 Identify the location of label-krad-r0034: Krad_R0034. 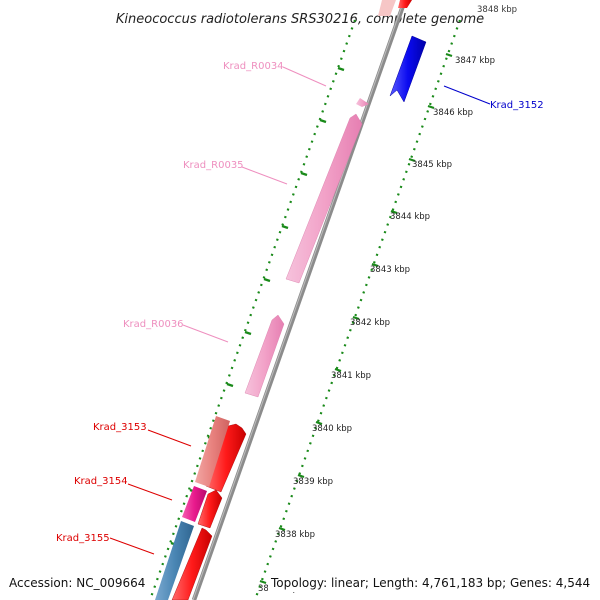
(253, 66).